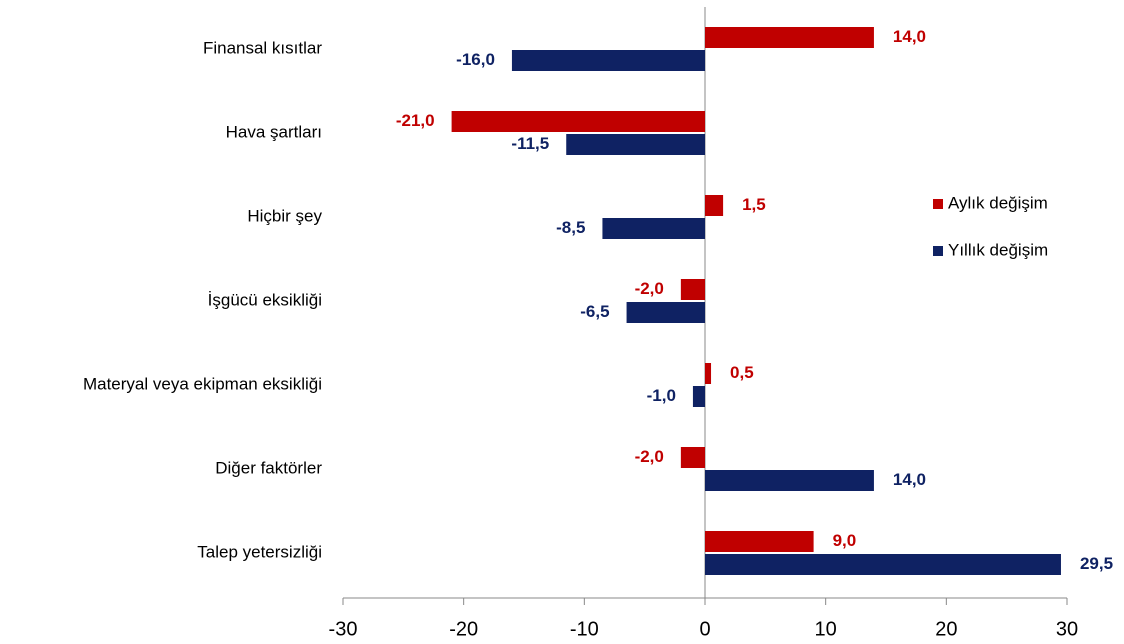 The width and height of the screenshot is (1124, 644). Describe the element at coordinates (742, 372) in the screenshot. I see `value-label: 0,5` at that location.